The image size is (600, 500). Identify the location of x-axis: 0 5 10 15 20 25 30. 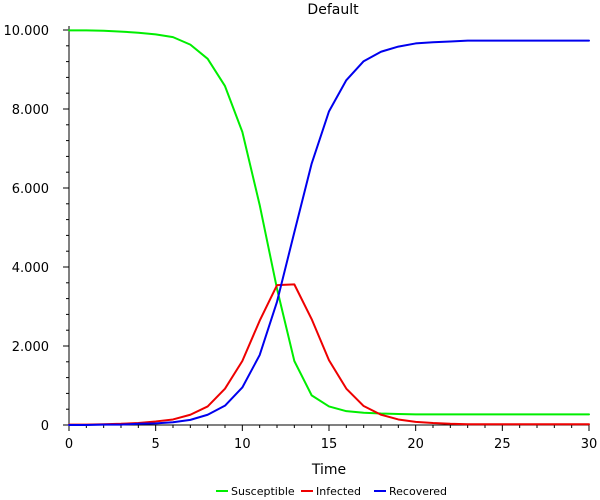
(331, 438).